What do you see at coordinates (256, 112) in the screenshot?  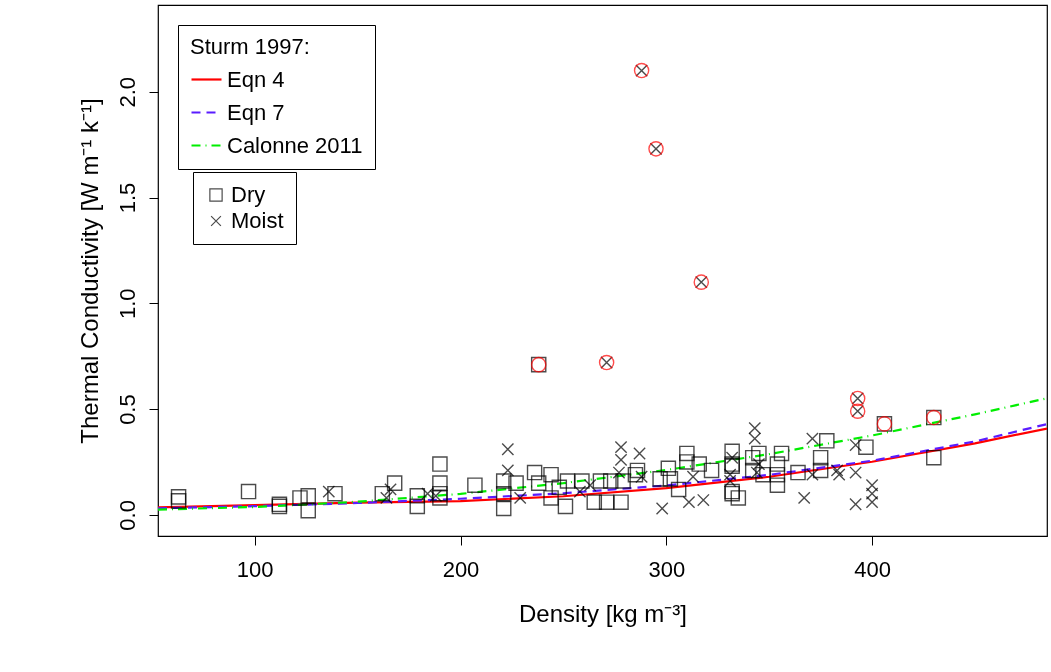 I see `legend-label: Eqn 7` at bounding box center [256, 112].